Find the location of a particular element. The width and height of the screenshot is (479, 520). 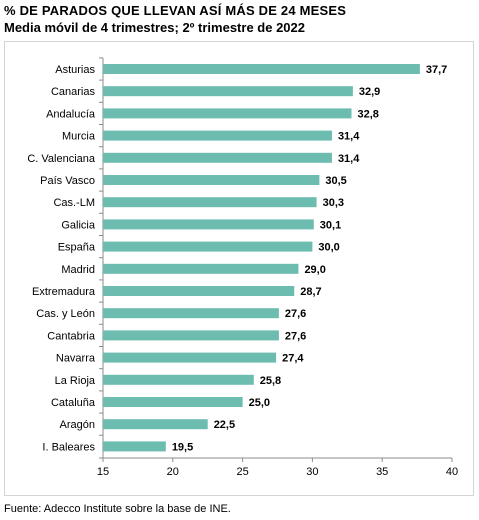

category-label: C. Valenciana is located at coordinates (61, 159).